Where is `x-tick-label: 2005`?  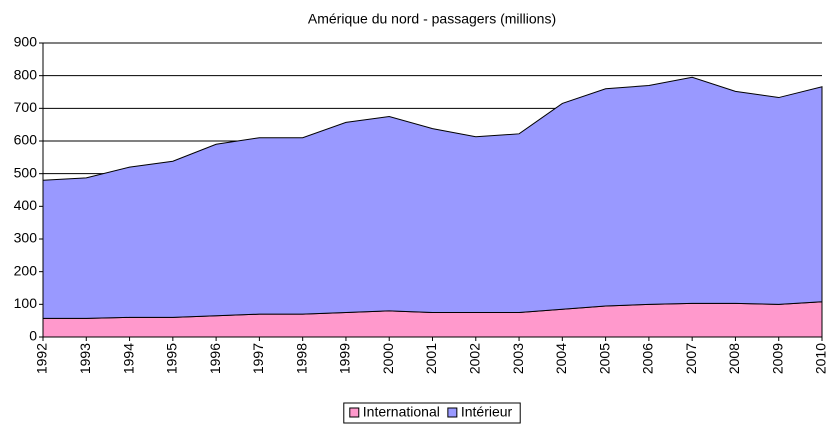 x-tick-label: 2005 is located at coordinates (604, 358).